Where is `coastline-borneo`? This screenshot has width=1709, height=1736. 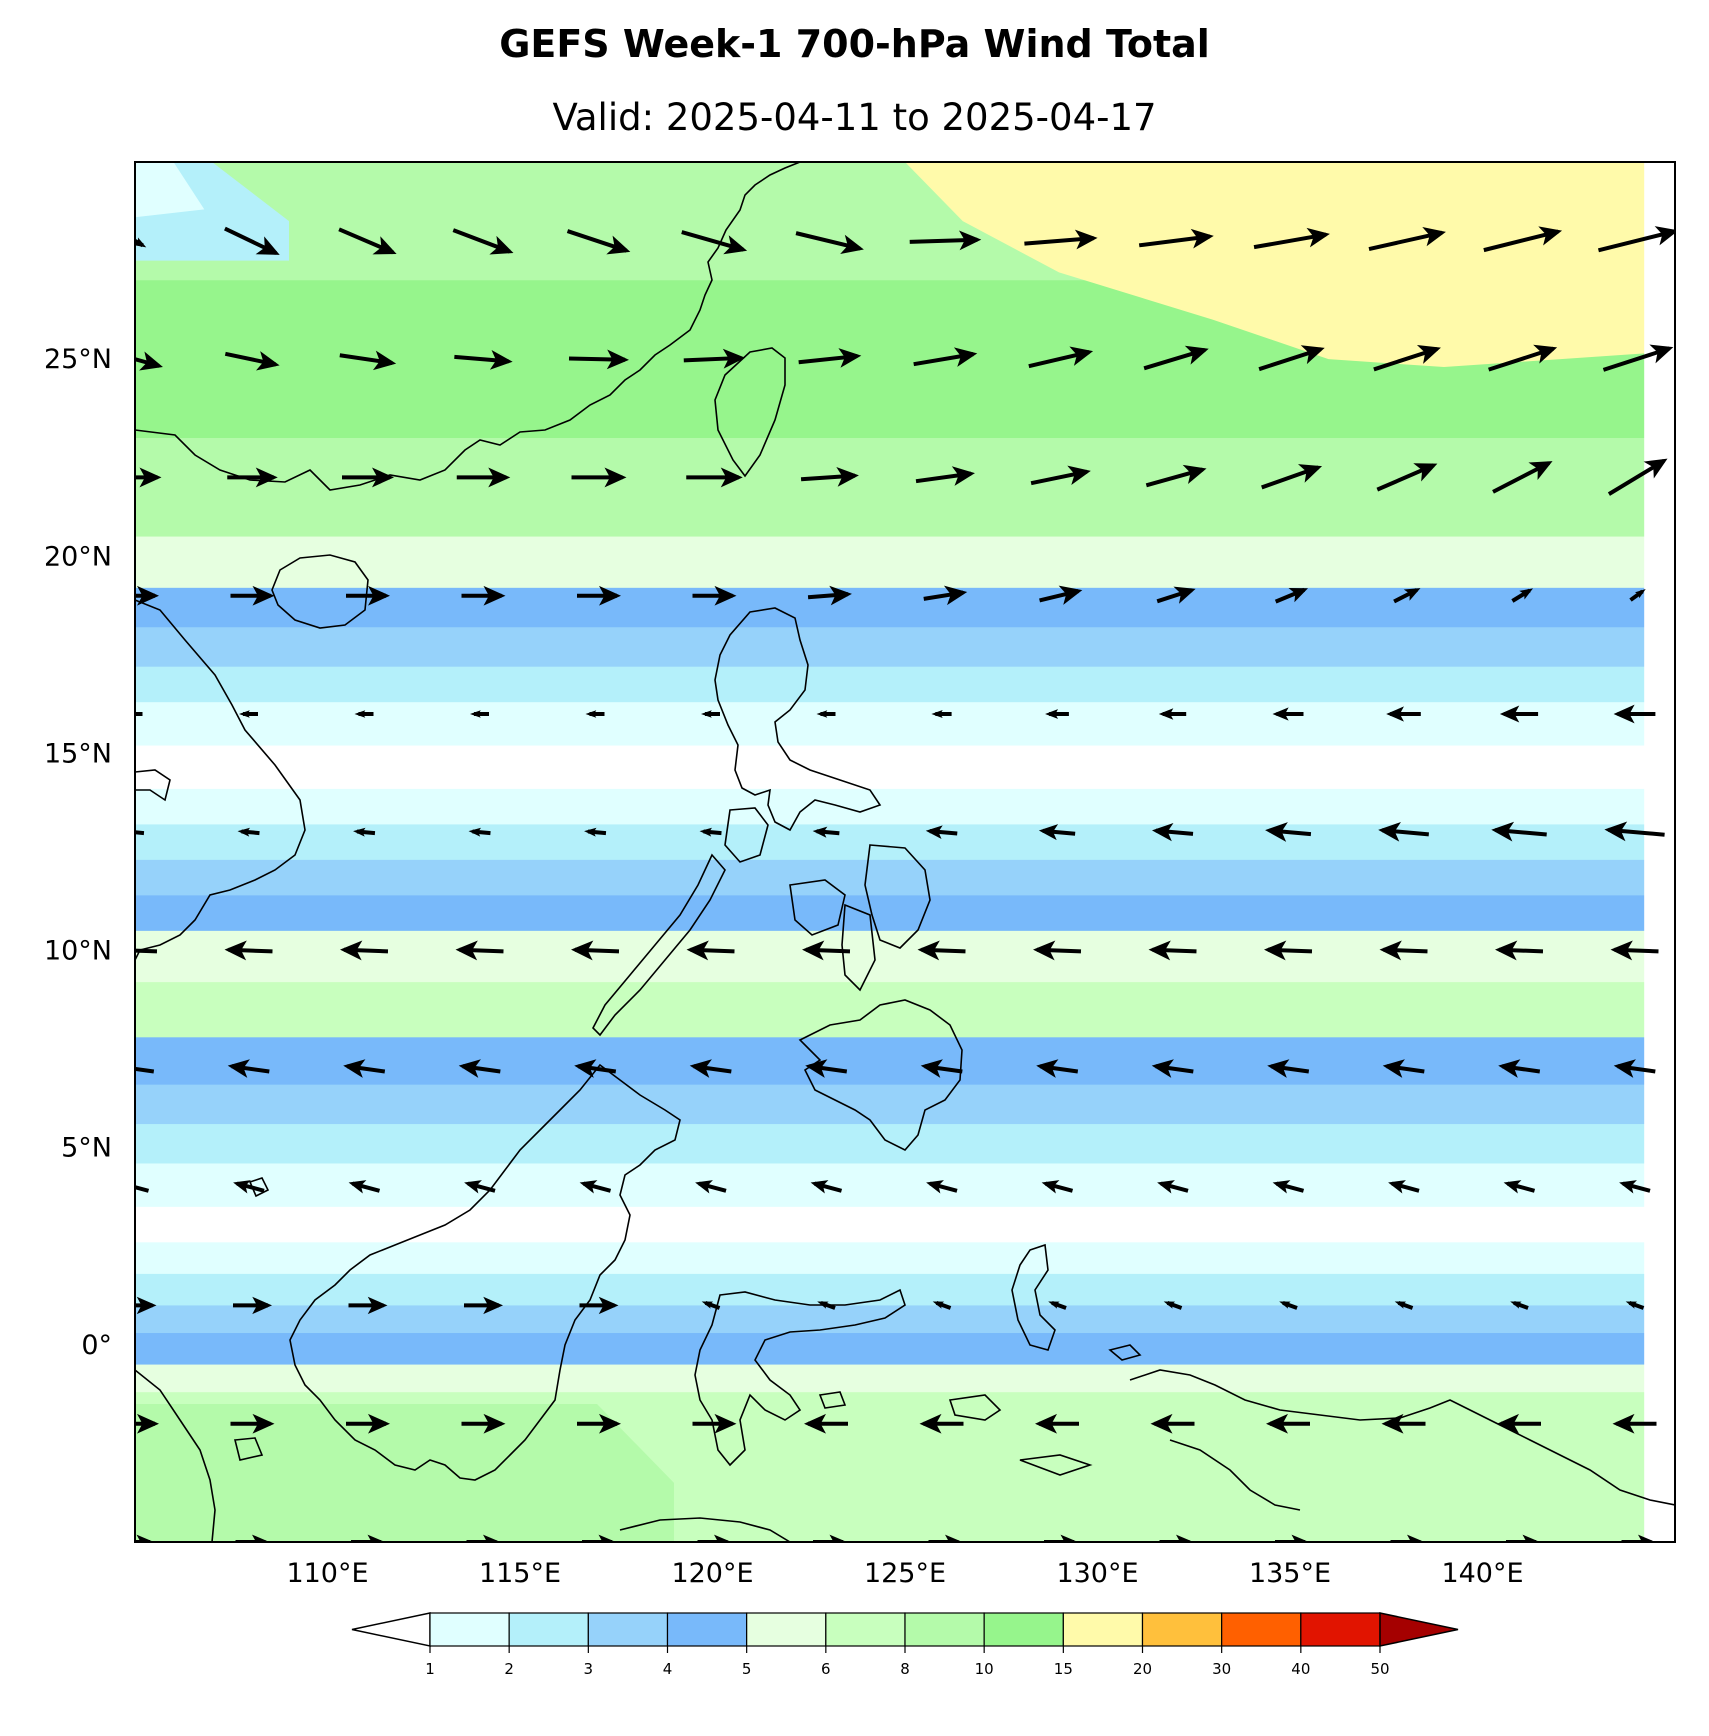
coastline-borneo is located at coordinates (485, 1272).